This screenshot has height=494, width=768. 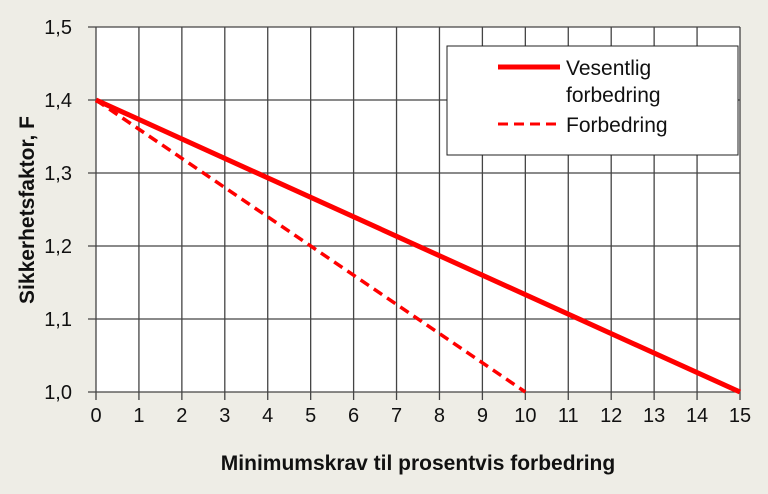 I want to click on x-tick-label: 7, so click(x=396, y=416).